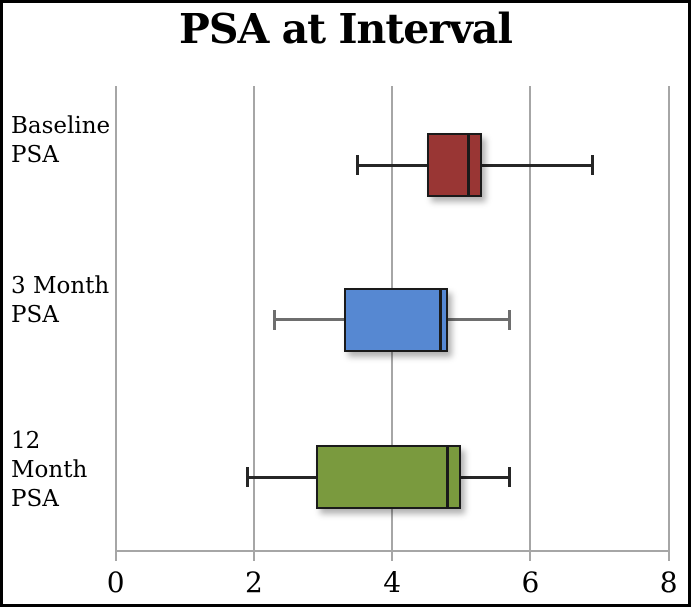  What do you see at coordinates (61, 126) in the screenshot?
I see `category-label-line: Baseline` at bounding box center [61, 126].